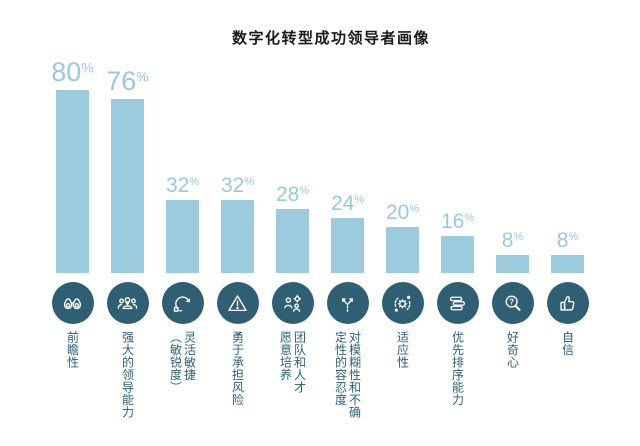 The width and height of the screenshot is (640, 446). I want to click on priority-stack-icon, so click(457, 303).